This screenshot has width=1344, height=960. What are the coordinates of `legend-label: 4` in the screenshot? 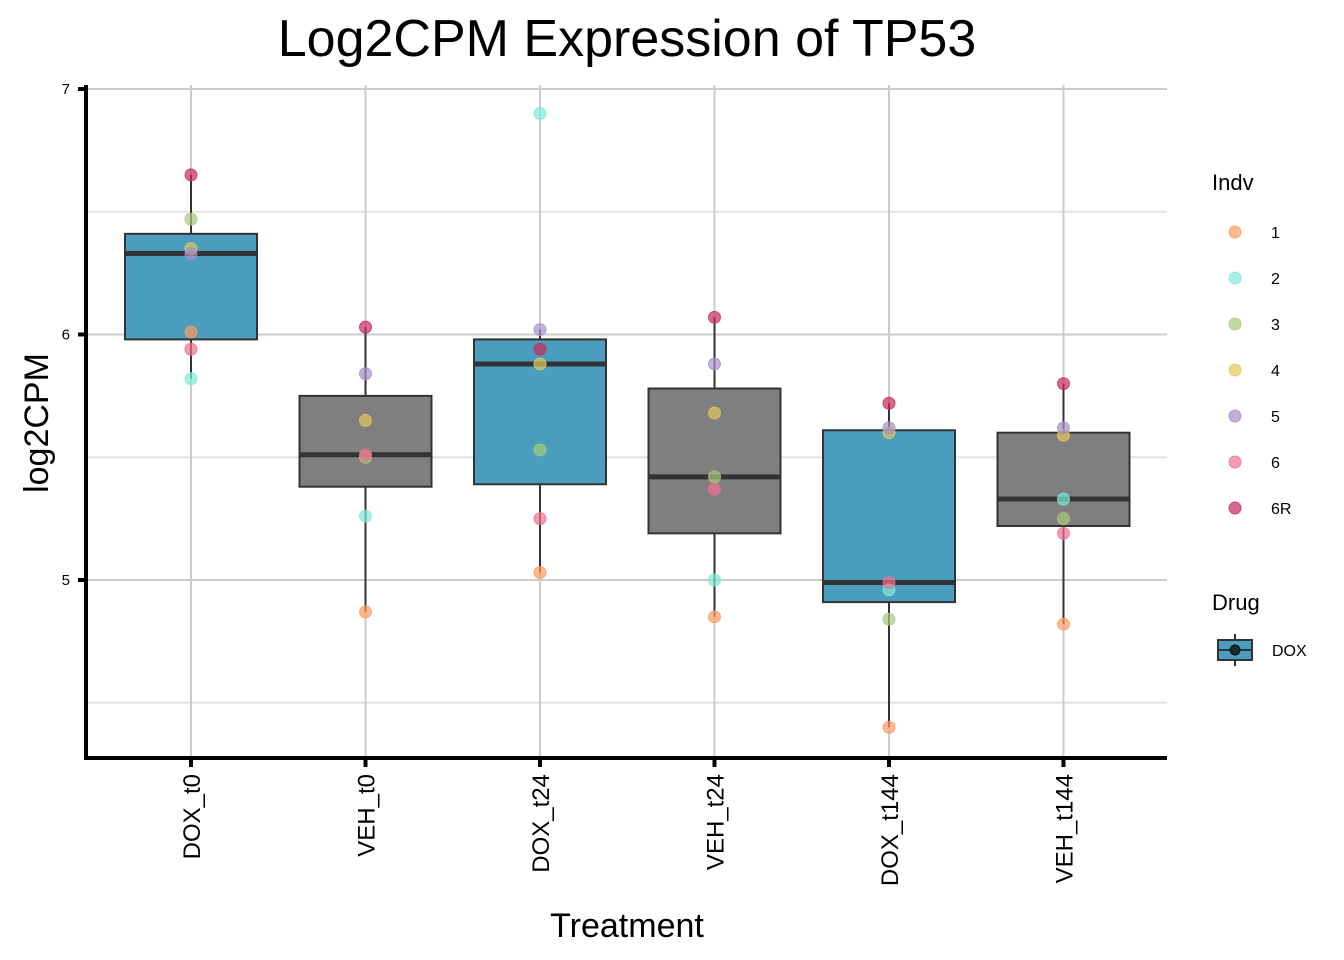 It's located at (1275, 371).